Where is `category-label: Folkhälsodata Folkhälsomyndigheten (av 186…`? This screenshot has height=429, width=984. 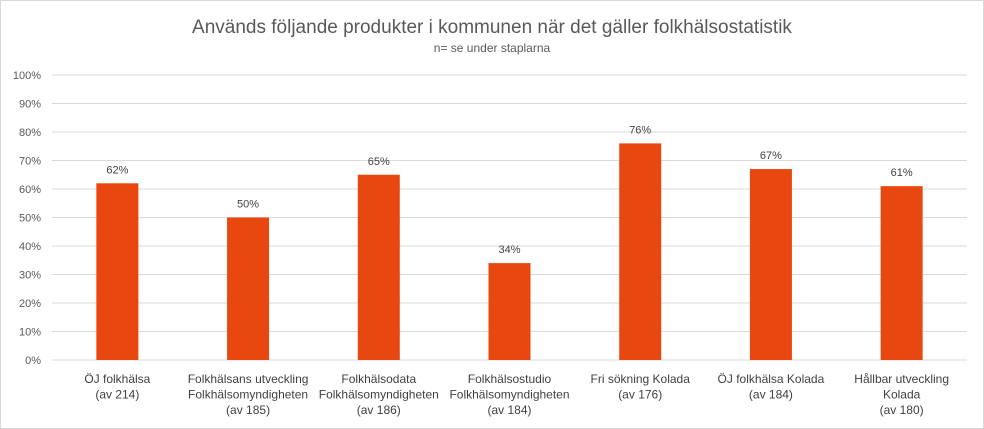
category-label: Folkhälsodata Folkhälsomyndigheten (av 186… is located at coordinates (379, 394).